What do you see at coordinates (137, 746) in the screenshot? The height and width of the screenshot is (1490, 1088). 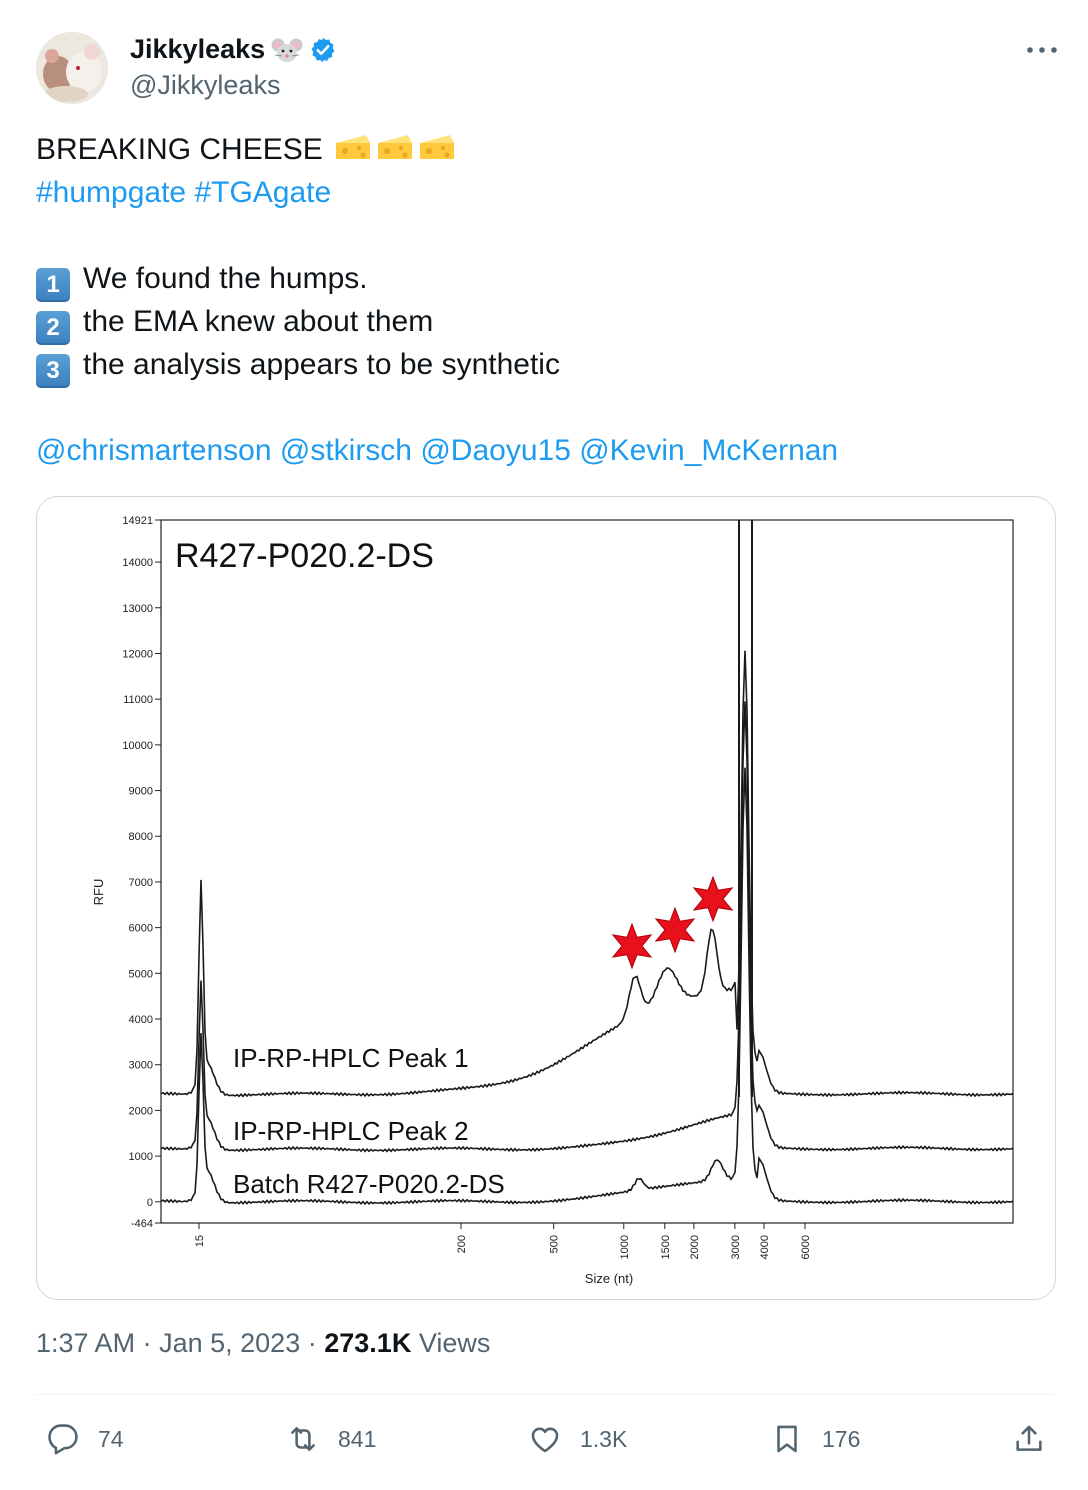 I see `y-tick-label: 10000` at bounding box center [137, 746].